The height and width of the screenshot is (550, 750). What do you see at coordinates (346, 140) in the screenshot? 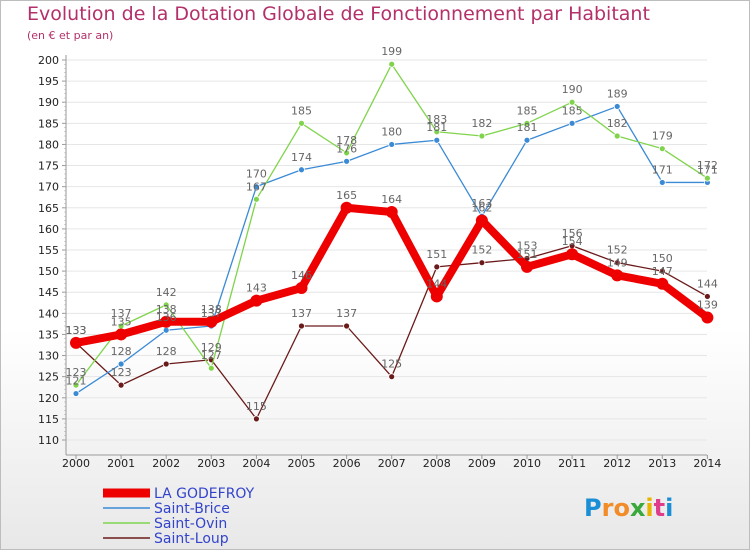
I see `data-label-saint-ovin: 178` at bounding box center [346, 140].